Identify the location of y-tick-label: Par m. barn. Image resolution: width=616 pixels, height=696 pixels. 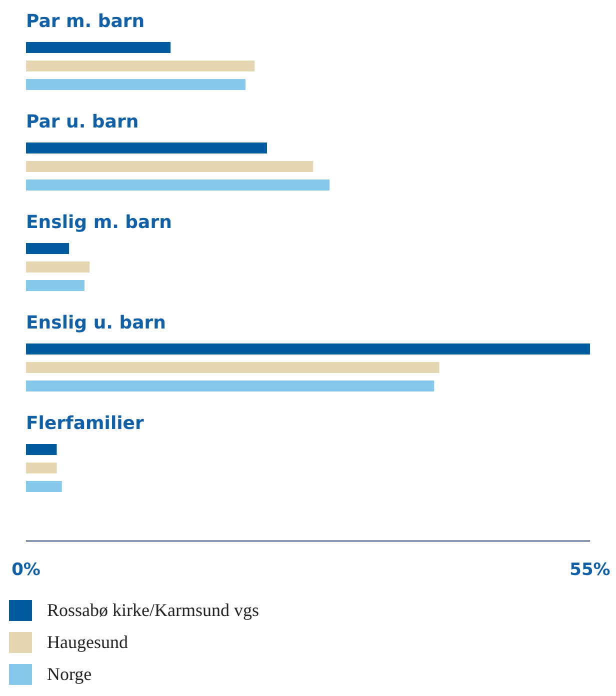
(85, 21).